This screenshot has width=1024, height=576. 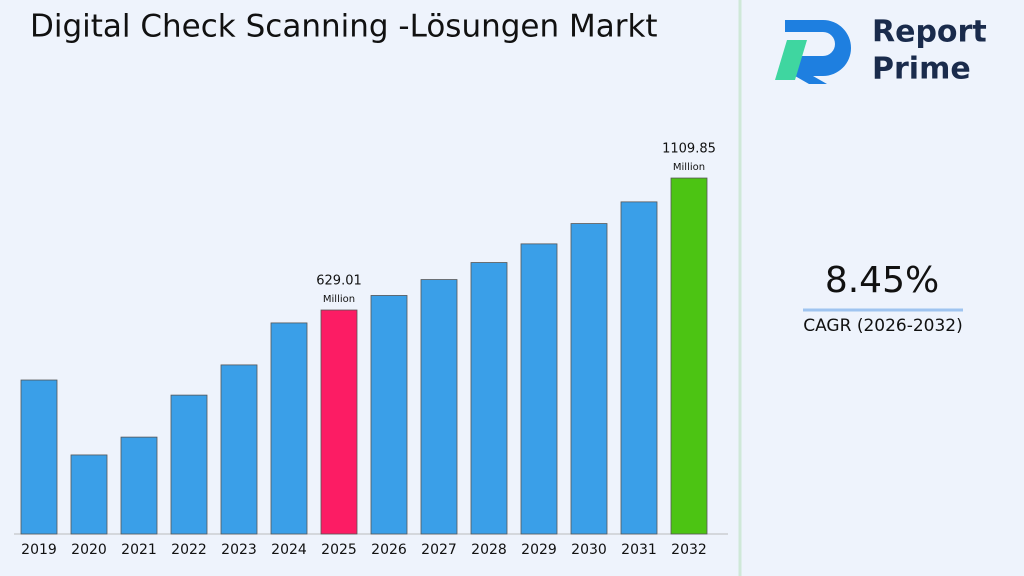 I want to click on x-tick-label: 2024, so click(x=289, y=550).